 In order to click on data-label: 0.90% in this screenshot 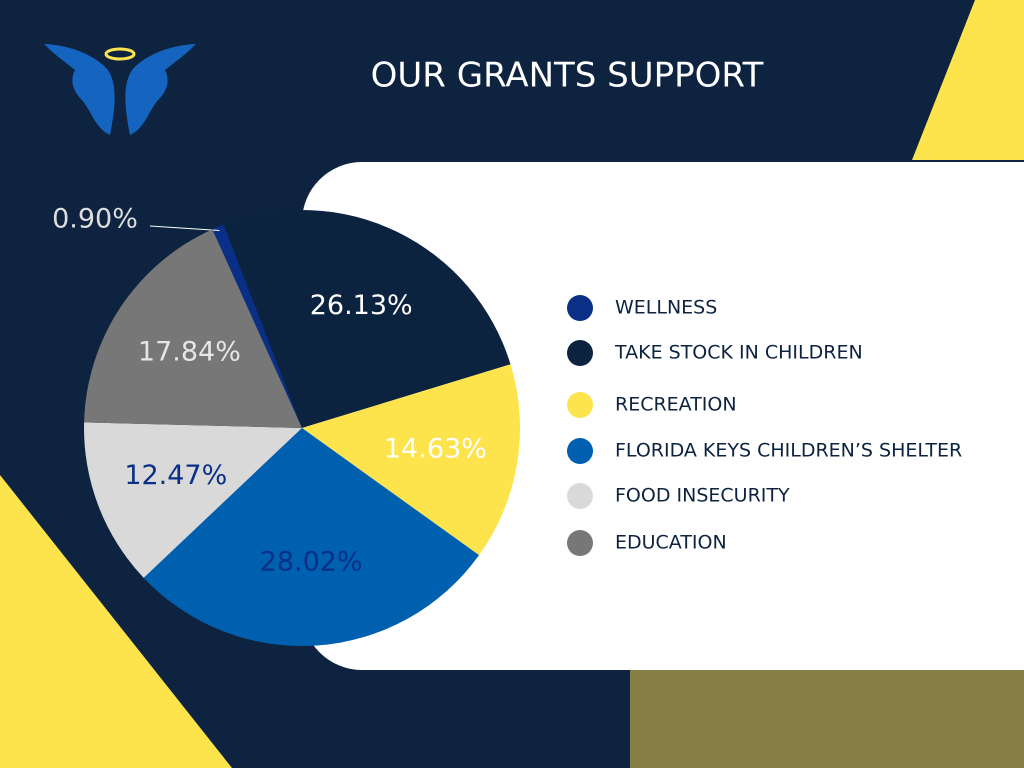, I will do `click(95, 219)`.